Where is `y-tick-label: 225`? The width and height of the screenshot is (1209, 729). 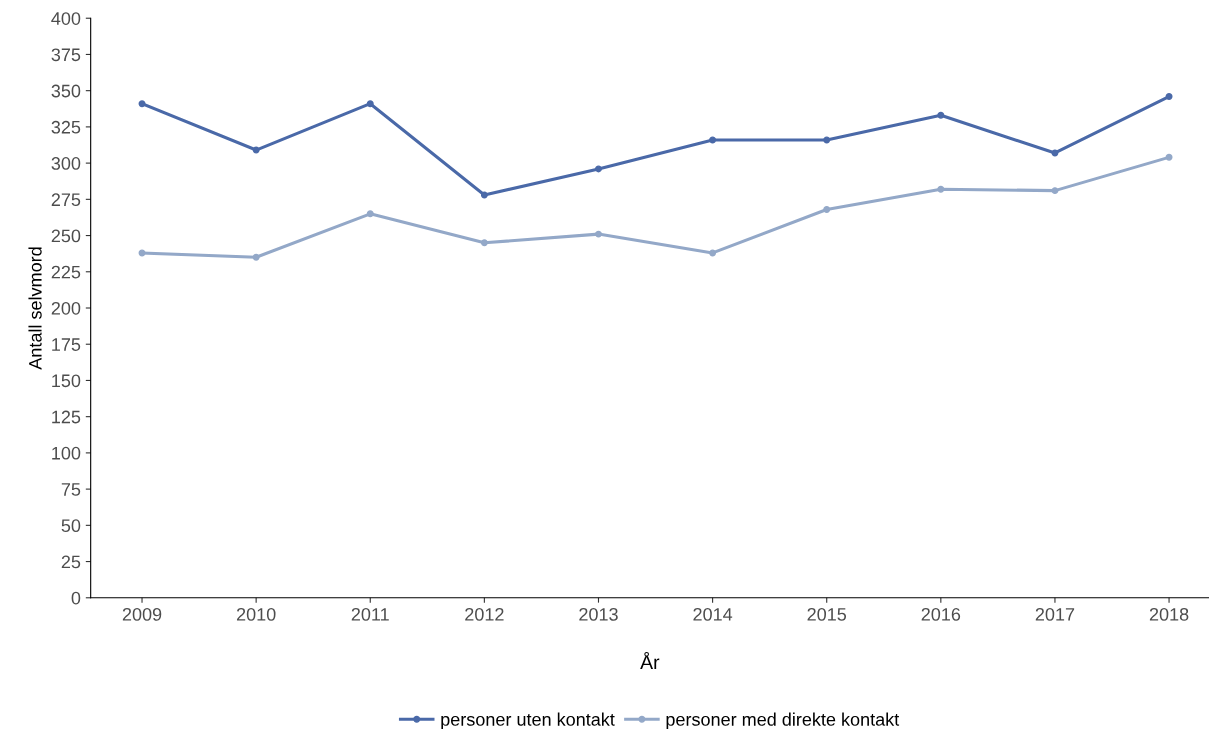 y-tick-label: 225 is located at coordinates (66, 272).